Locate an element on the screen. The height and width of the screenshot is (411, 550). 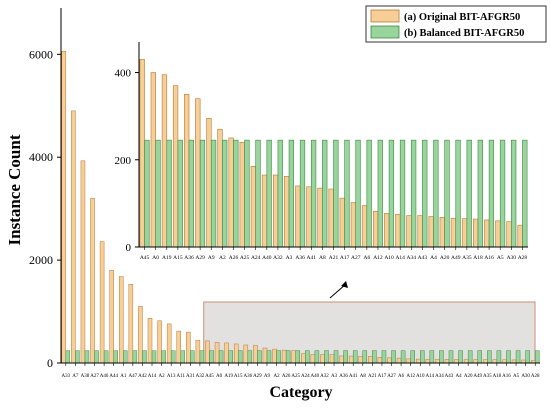
x-tick-label: A26 is located at coordinates (286, 376).